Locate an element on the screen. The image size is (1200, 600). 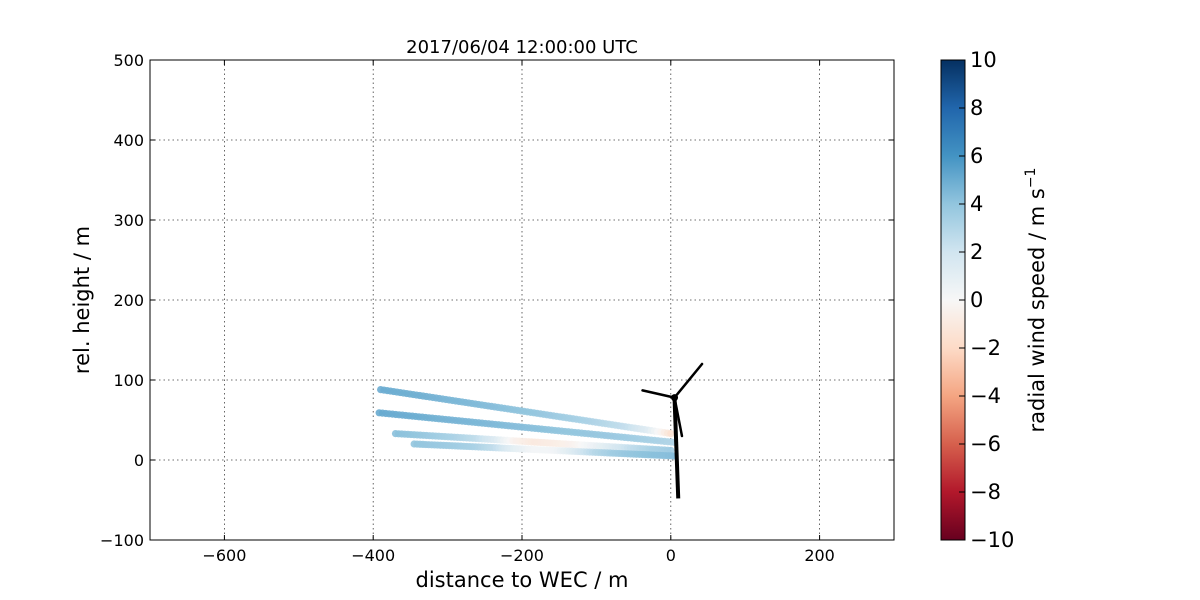
colorbar-tick-label: 4 is located at coordinates (976, 204).